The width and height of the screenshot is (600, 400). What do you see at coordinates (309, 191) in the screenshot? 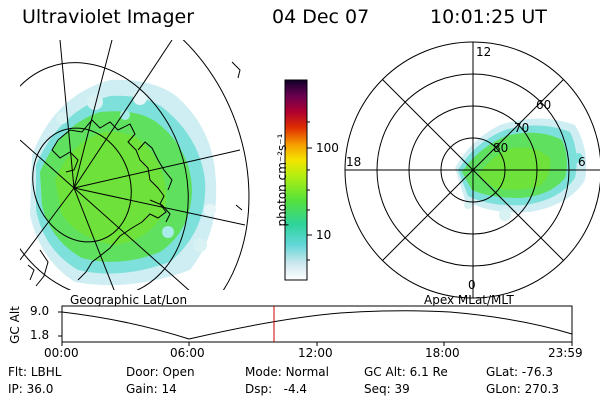
I see `colorbar-ticks` at bounding box center [309, 191].